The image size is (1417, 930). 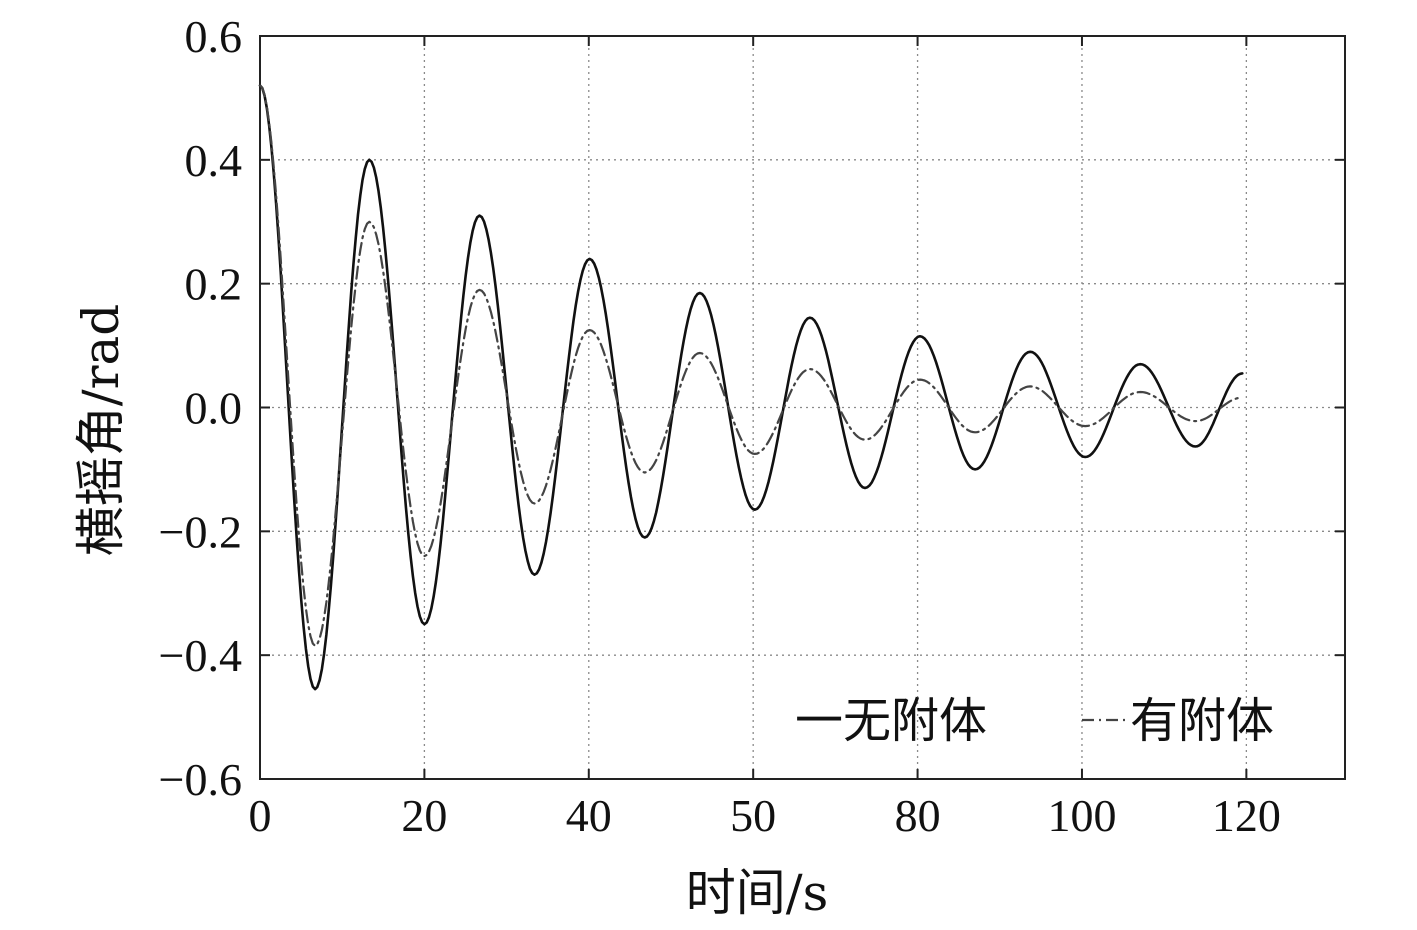 I want to click on legend: 一无附体 有附体, so click(x=1034, y=721).